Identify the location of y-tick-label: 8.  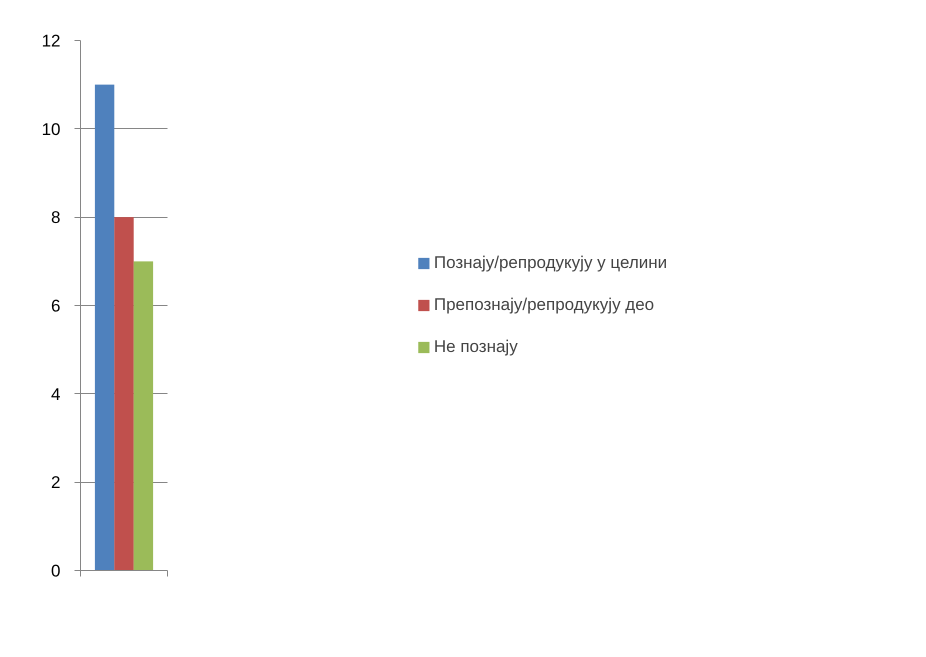
(56, 218).